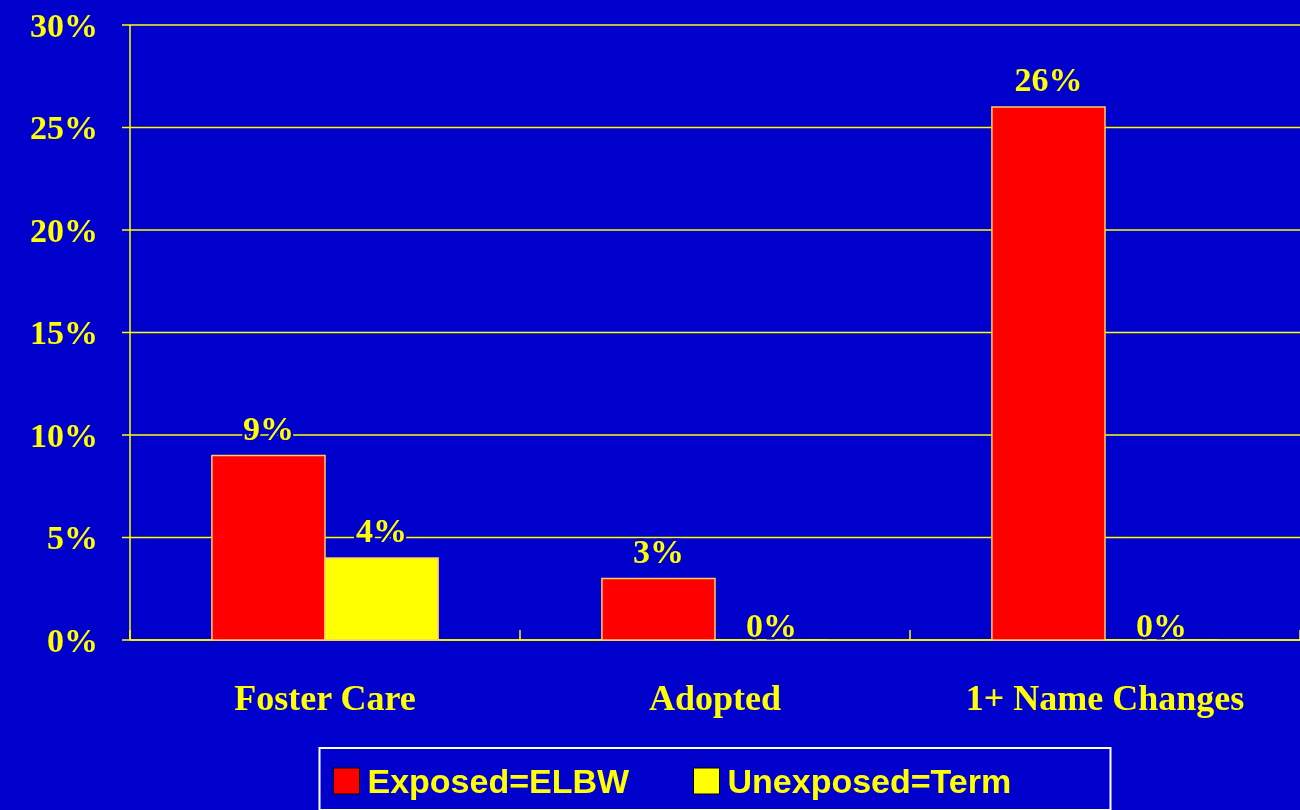  I want to click on legend-label: Exposed=ELBW, so click(499, 781).